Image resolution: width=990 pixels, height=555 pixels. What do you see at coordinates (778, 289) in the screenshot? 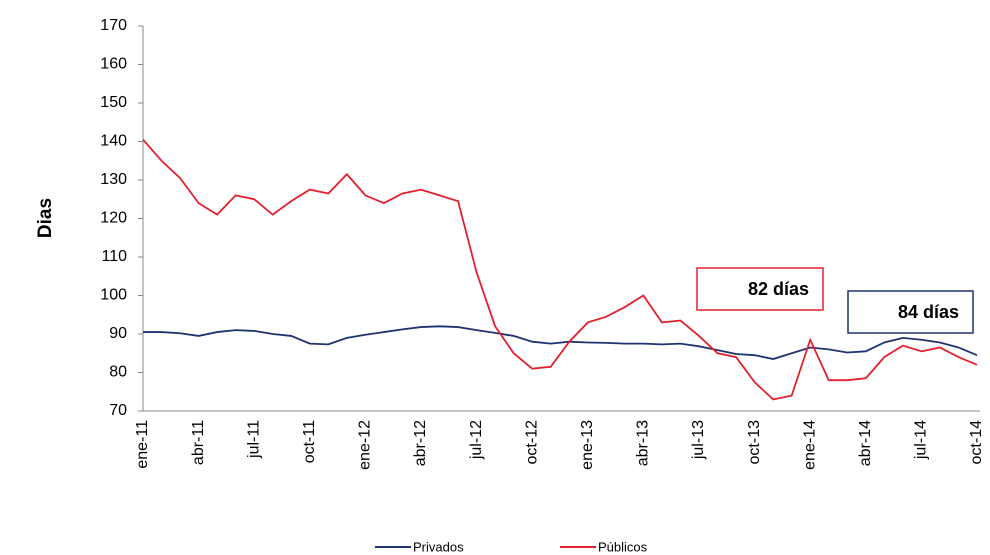
I see `annotation-text: 82 días` at bounding box center [778, 289].